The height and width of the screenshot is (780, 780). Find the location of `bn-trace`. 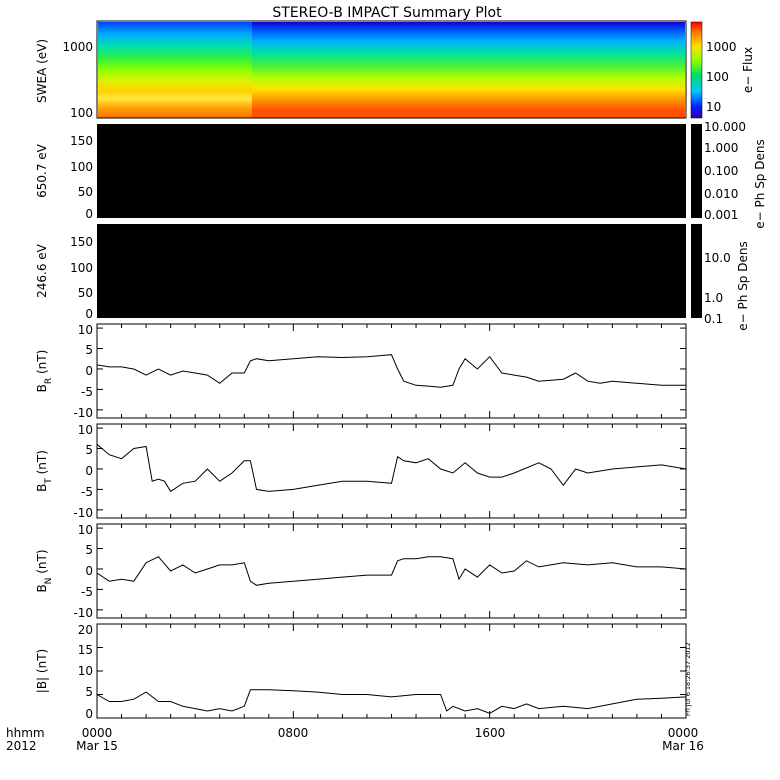

bn-trace is located at coordinates (391, 571).